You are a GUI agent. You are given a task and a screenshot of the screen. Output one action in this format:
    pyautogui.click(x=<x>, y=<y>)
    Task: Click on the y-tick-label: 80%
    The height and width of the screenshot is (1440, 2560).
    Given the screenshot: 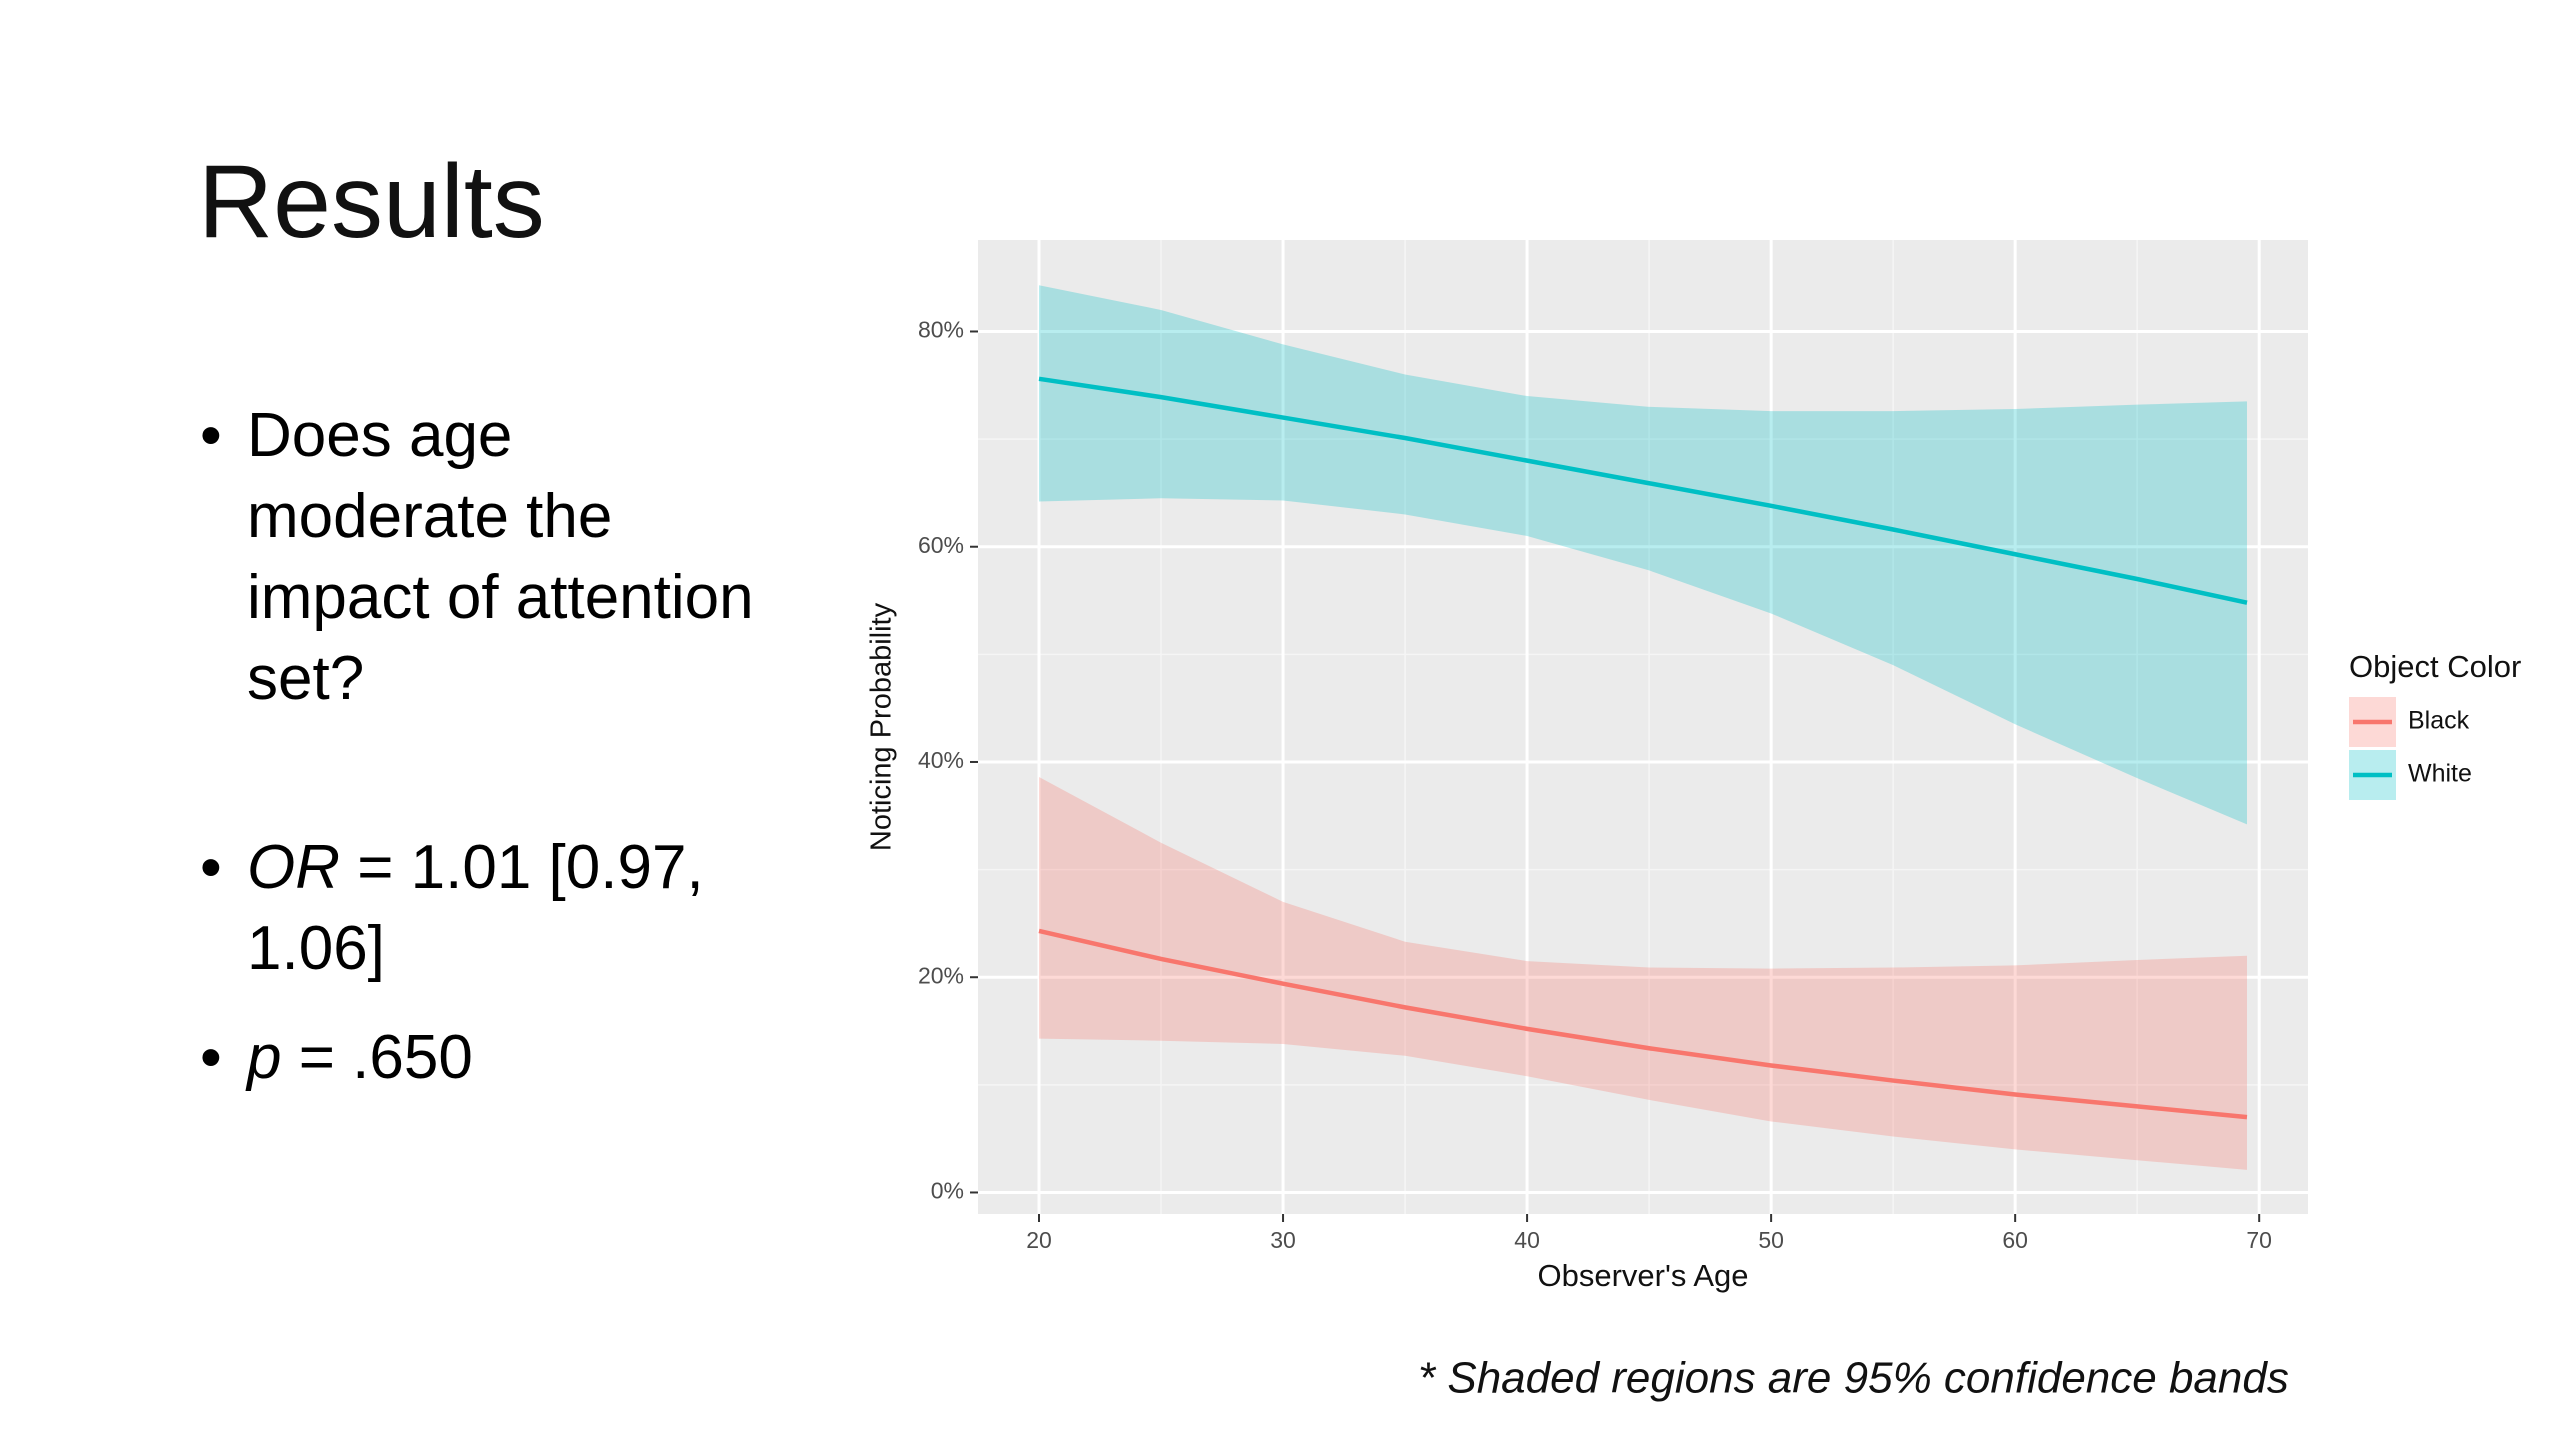 What is the action you would take?
    pyautogui.click(x=941, y=330)
    